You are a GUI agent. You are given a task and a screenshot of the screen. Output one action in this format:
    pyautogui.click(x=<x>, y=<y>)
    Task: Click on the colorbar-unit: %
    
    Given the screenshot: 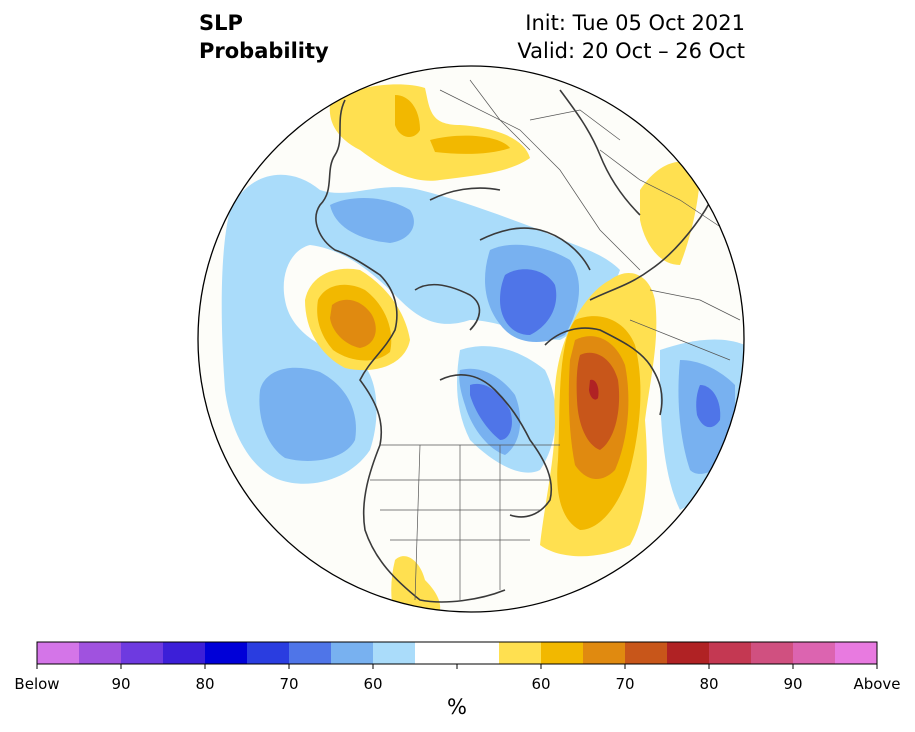 What is the action you would take?
    pyautogui.click(x=457, y=707)
    